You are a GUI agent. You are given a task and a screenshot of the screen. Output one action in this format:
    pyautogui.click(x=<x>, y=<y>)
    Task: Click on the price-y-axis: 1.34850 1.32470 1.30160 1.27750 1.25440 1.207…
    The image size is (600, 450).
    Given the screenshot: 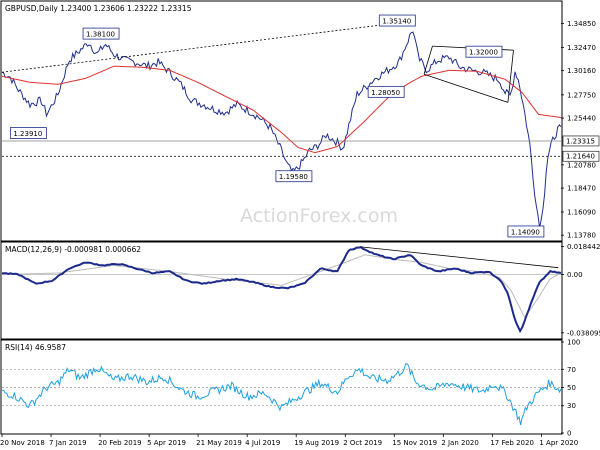 What is the action you would take?
    pyautogui.click(x=580, y=130)
    